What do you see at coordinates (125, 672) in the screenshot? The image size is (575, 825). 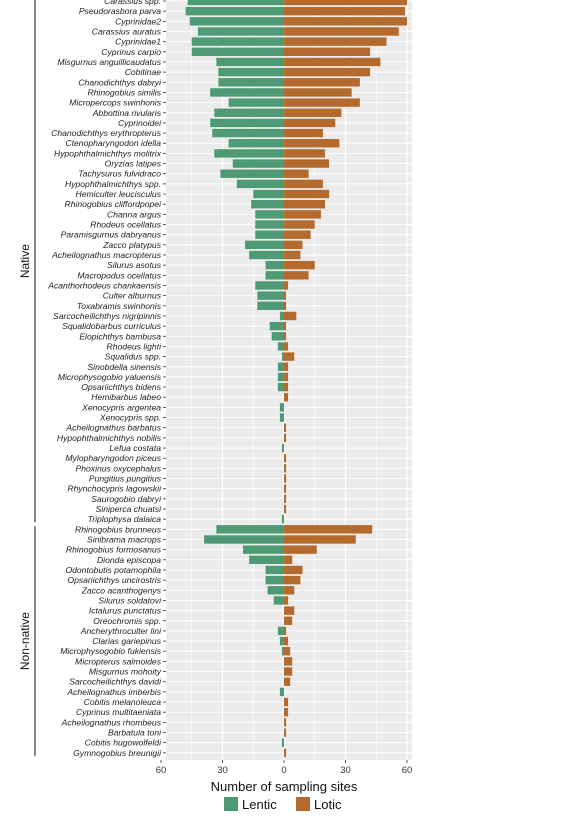 I see `species-label: Misgurnus mohoity` at bounding box center [125, 672].